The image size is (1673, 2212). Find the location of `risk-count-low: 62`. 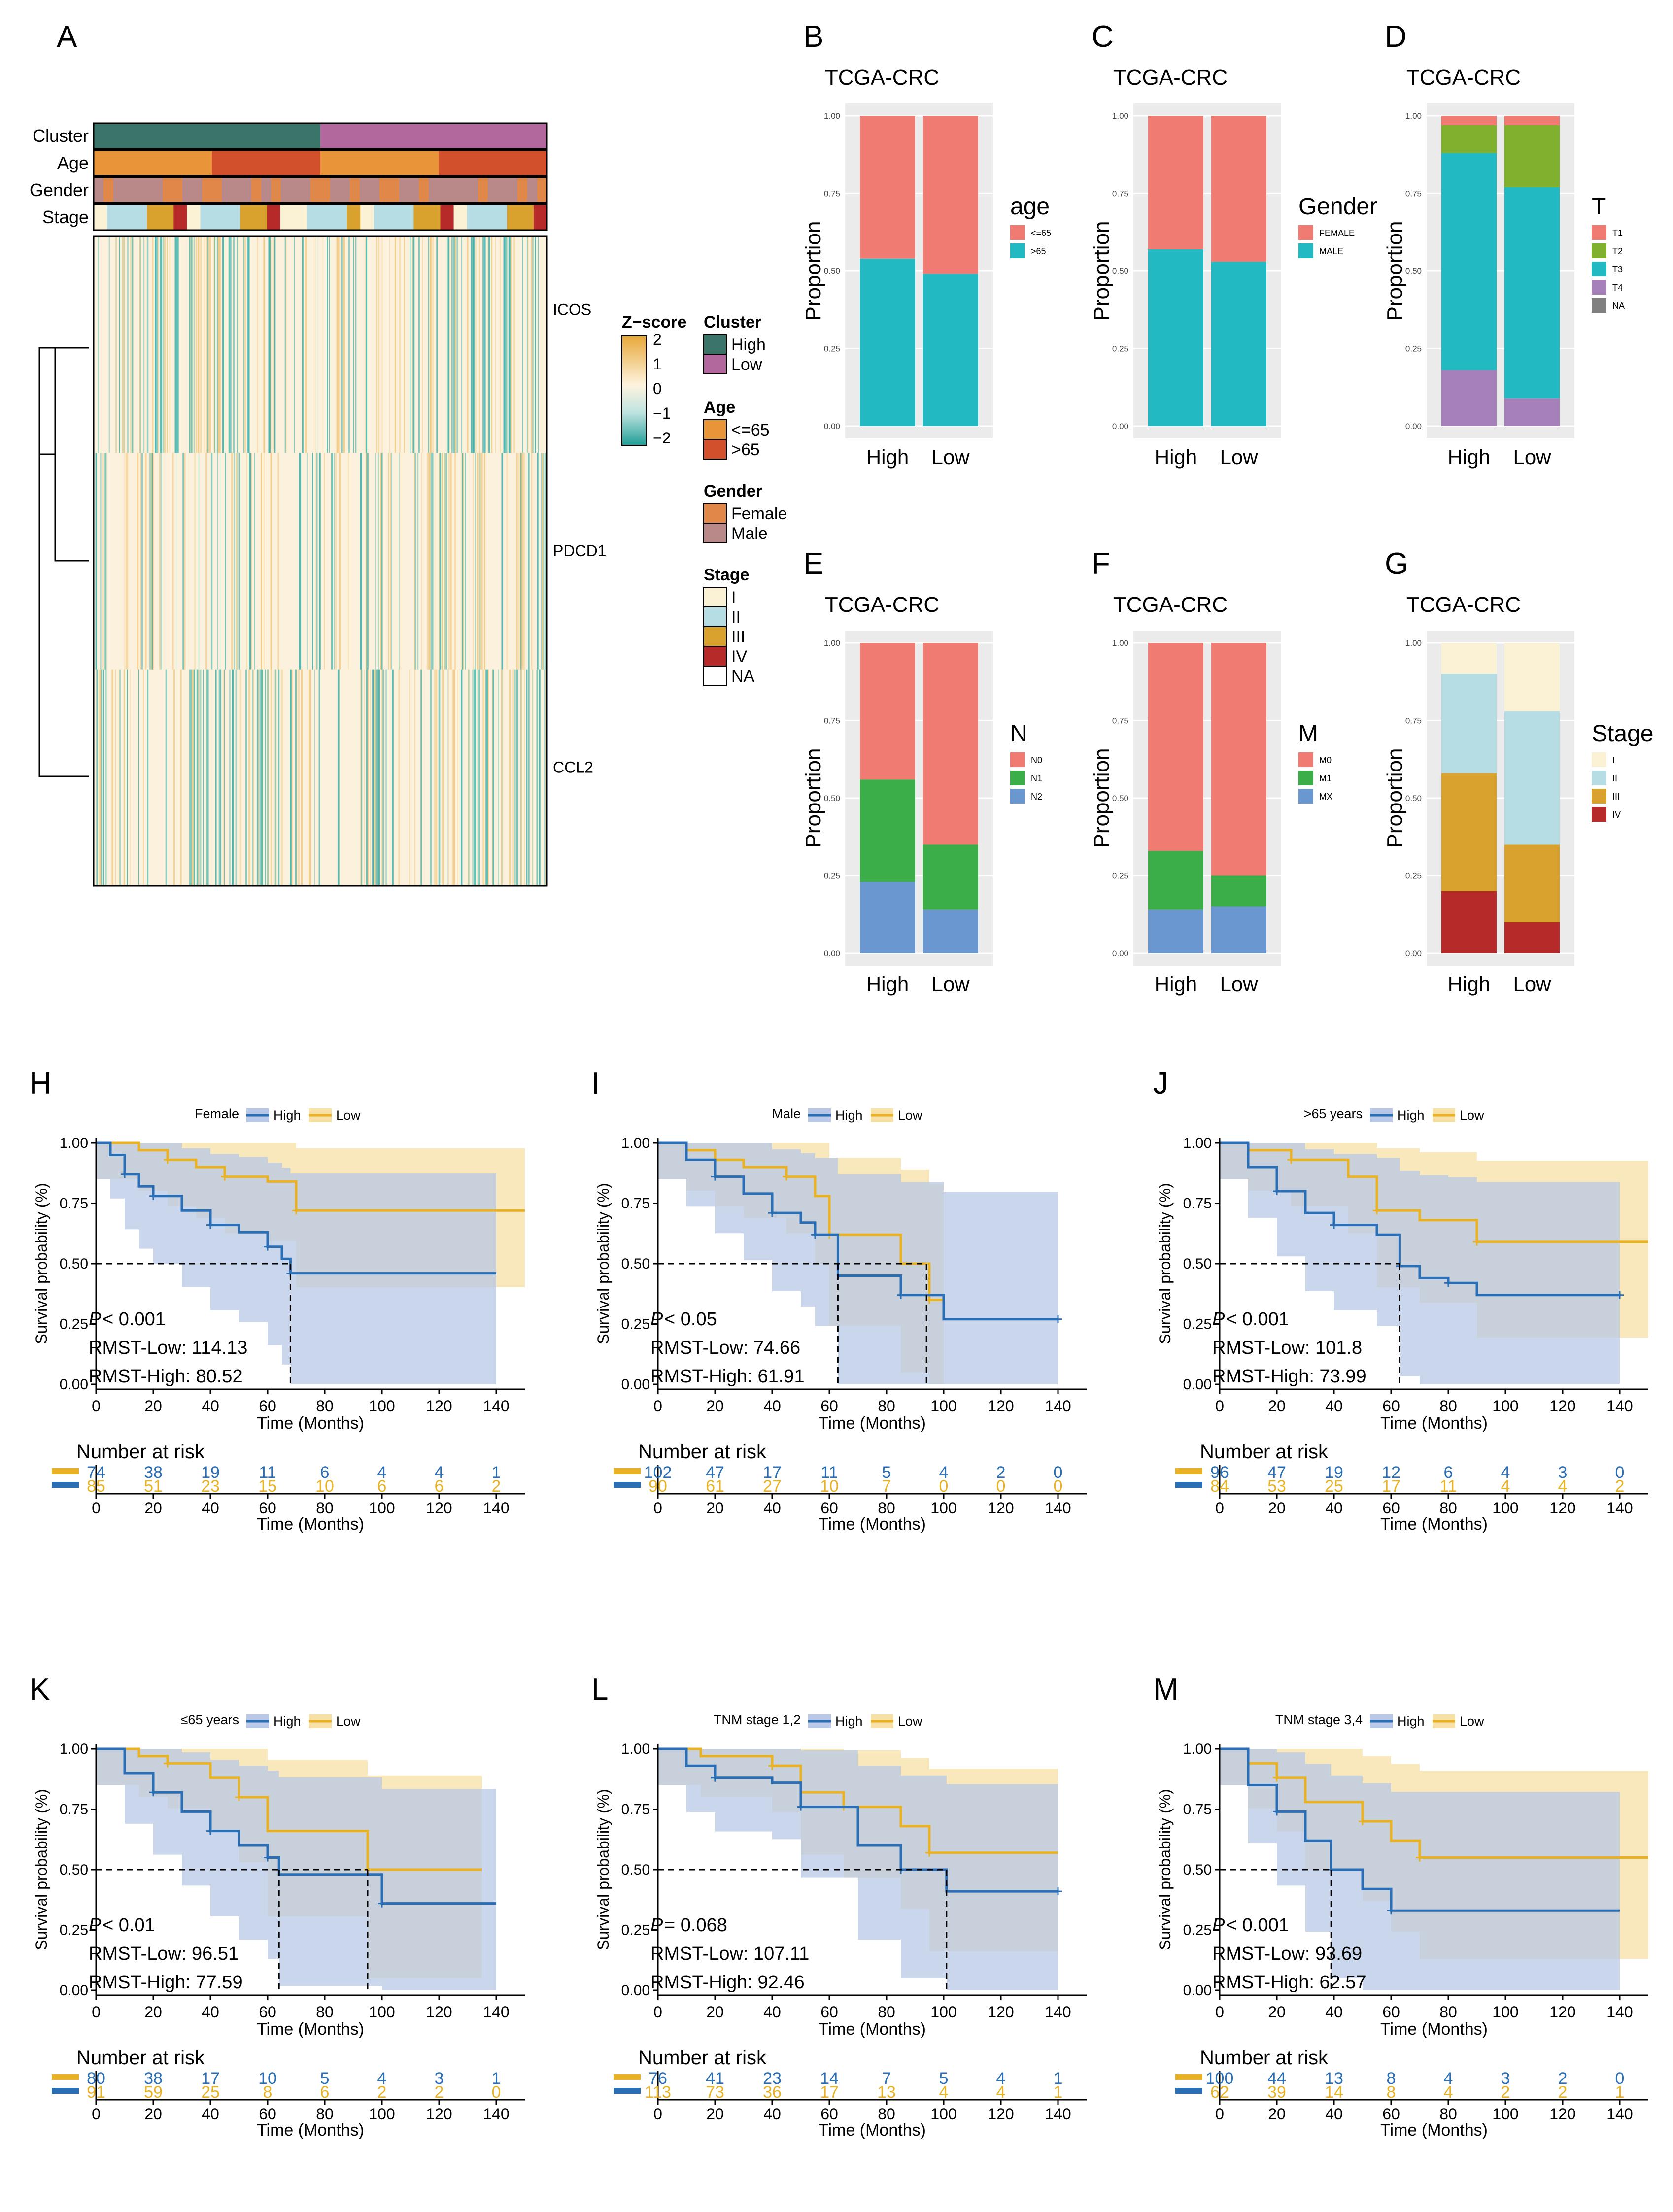

risk-count-low: 62 is located at coordinates (1220, 2092).